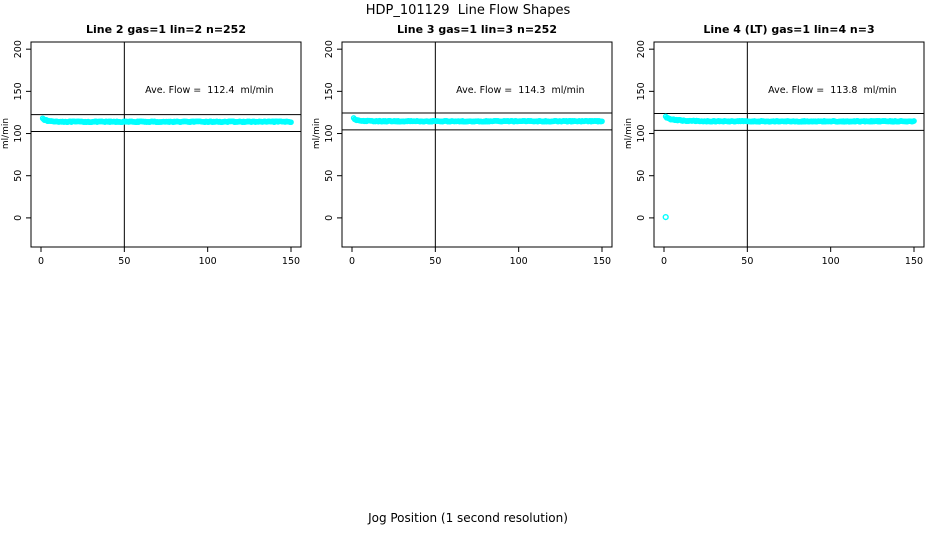  What do you see at coordinates (520, 90) in the screenshot?
I see `ave-flow-annotation: Ave. Flow = 114.3 ml/min` at bounding box center [520, 90].